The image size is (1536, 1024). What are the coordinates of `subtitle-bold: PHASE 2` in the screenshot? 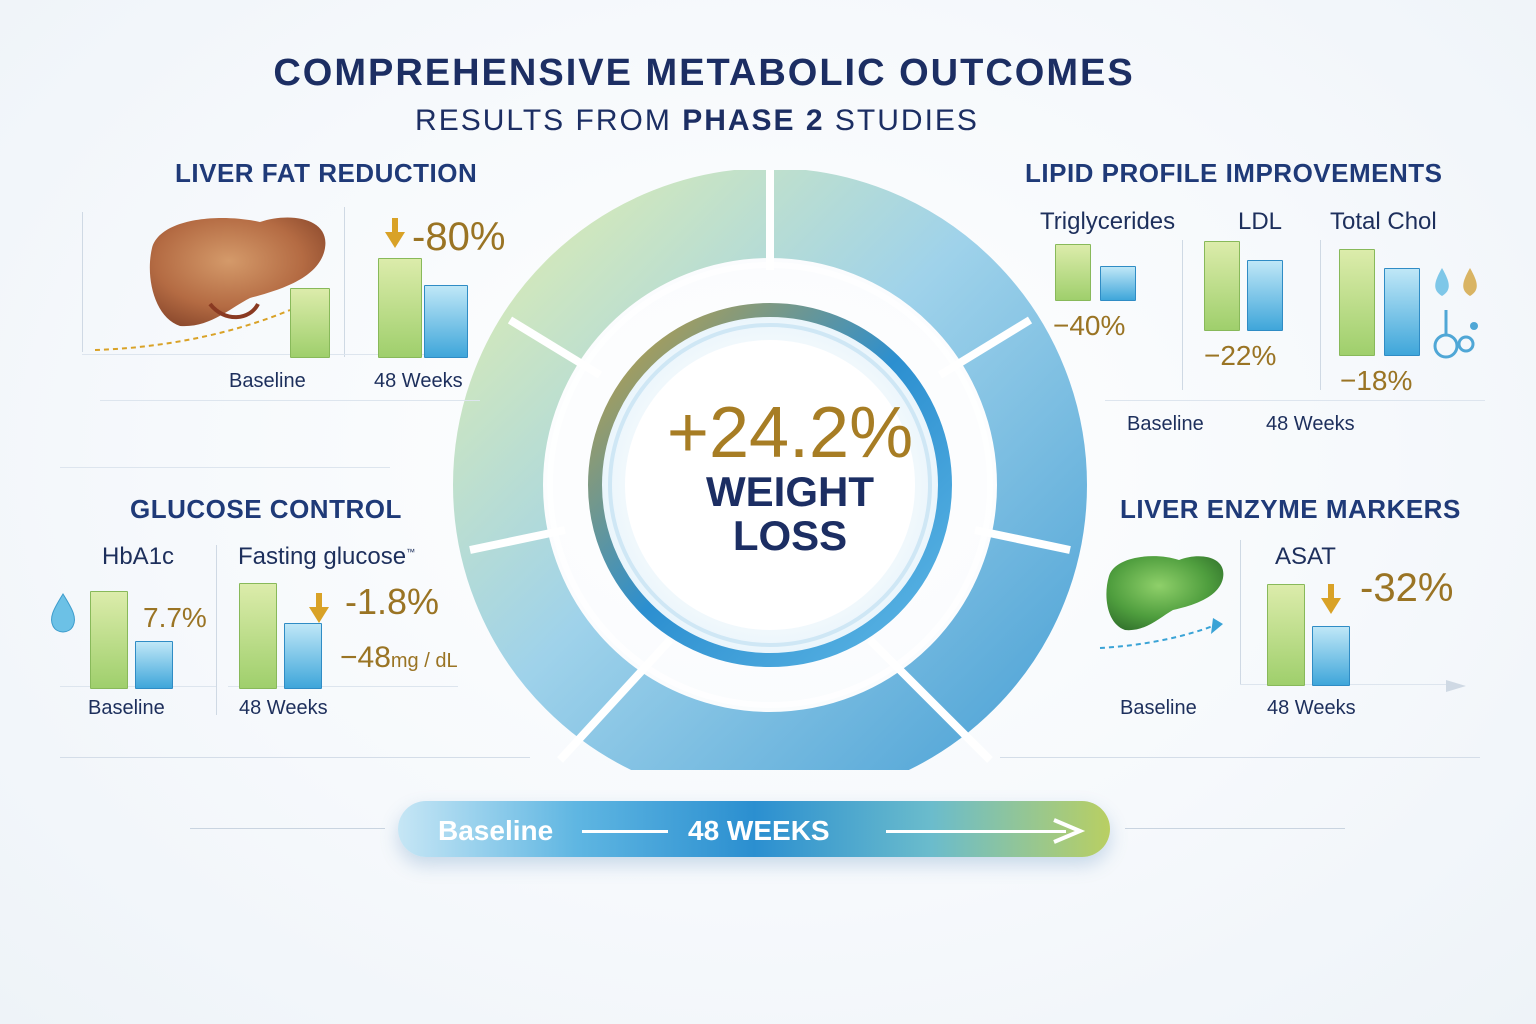 It's located at (753, 120).